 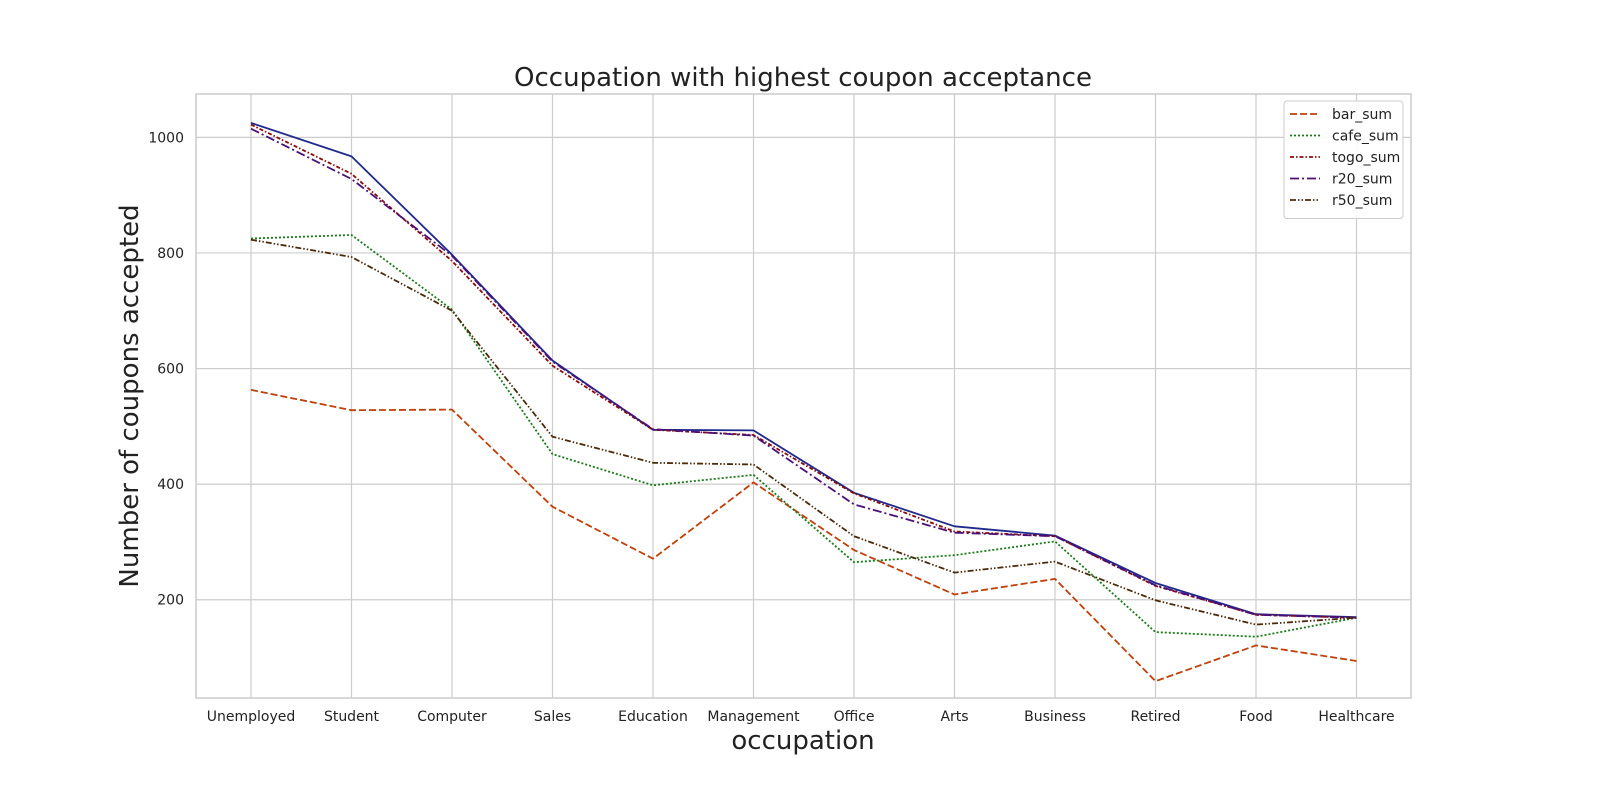 What do you see at coordinates (1366, 158) in the screenshot?
I see `legend-label-togo_sum: togo_sum` at bounding box center [1366, 158].